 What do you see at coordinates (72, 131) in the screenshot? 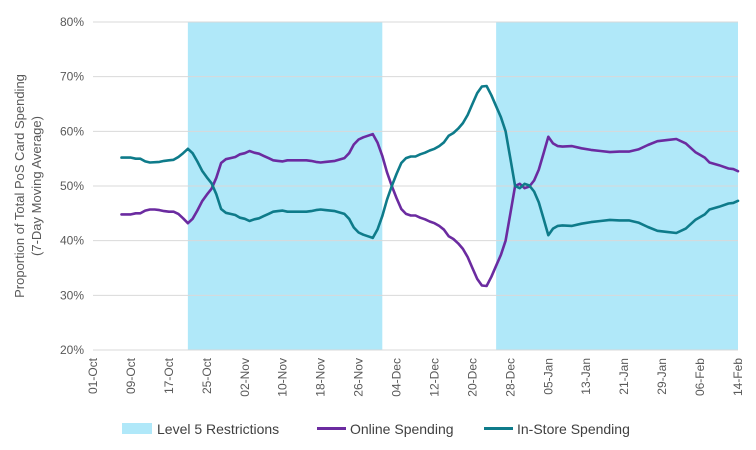
I see `y-tick-label: 60%` at bounding box center [72, 131].